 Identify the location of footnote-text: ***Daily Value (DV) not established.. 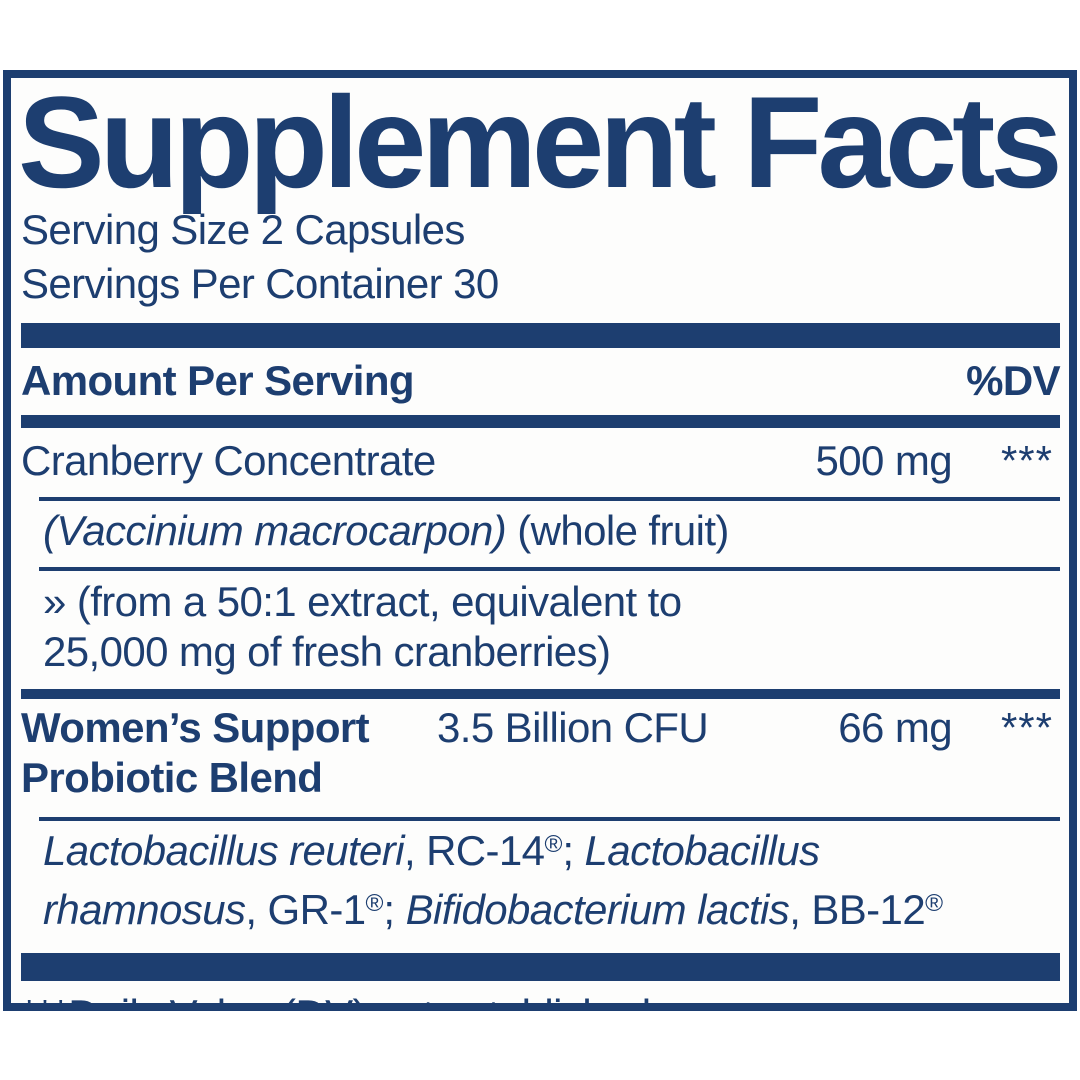
(540, 992).